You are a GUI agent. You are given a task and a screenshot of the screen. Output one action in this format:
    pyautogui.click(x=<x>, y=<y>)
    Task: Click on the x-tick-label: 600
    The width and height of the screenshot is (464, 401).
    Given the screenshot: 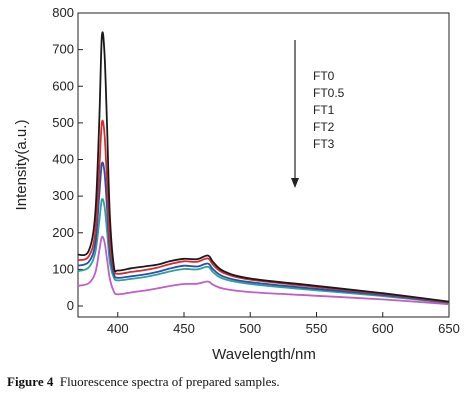 What is the action you would take?
    pyautogui.click(x=383, y=328)
    